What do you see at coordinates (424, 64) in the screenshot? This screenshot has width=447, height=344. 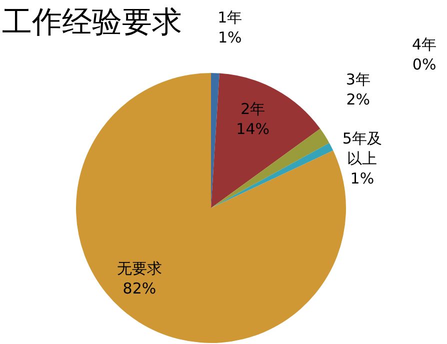 I see `text: 0%` at bounding box center [424, 64].